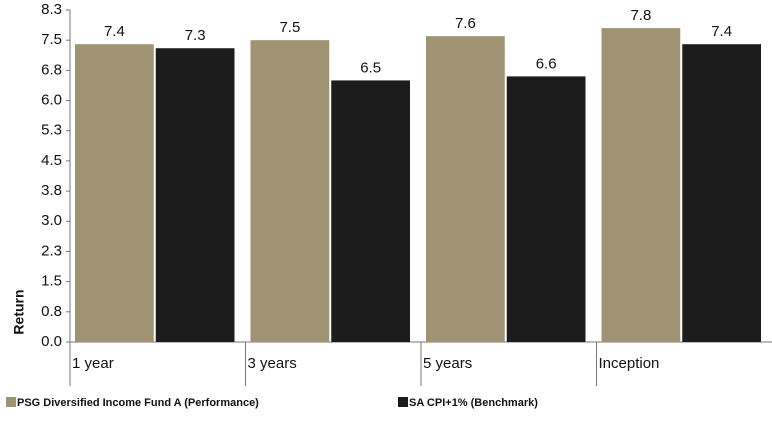 The image size is (772, 439). I want to click on y-tick-label: 6.8, so click(51, 69).